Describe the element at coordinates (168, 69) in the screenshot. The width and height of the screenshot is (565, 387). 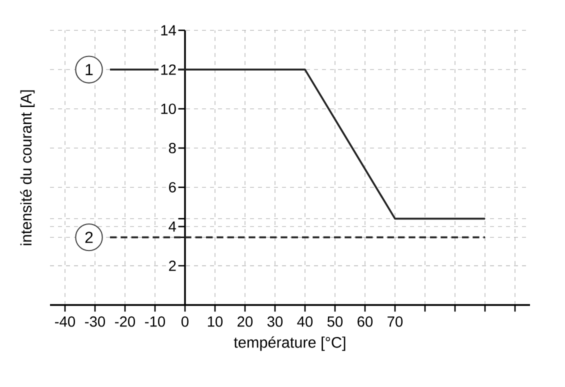
I see `y-tick-label: 12` at that location.